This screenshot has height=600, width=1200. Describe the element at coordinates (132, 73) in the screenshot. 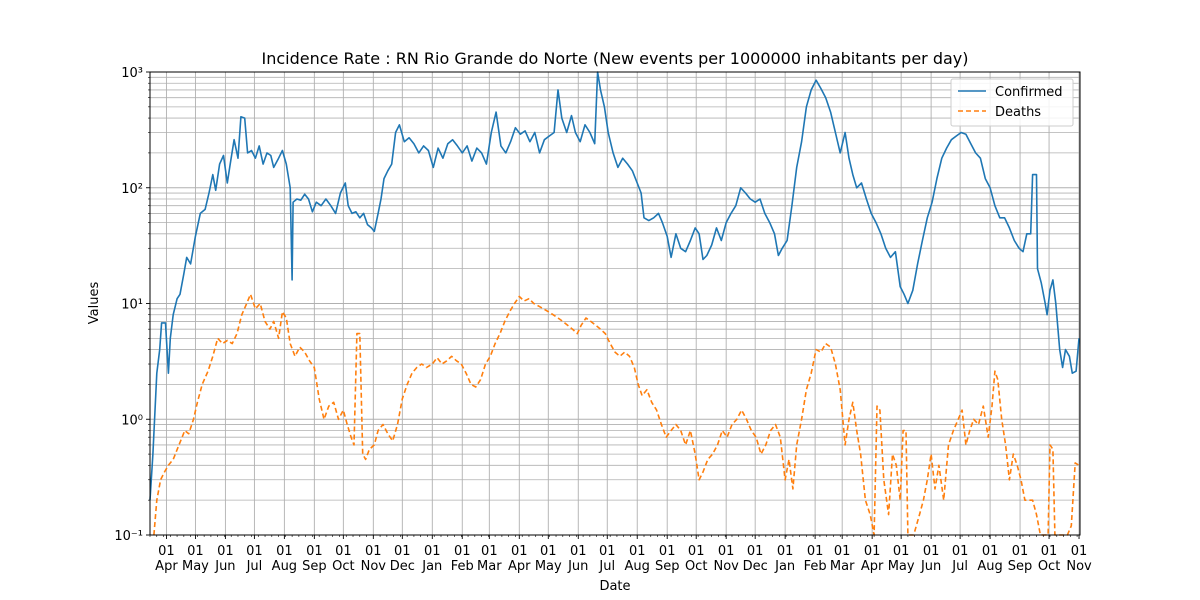

I see `y-tick-label: 10³` at that location.